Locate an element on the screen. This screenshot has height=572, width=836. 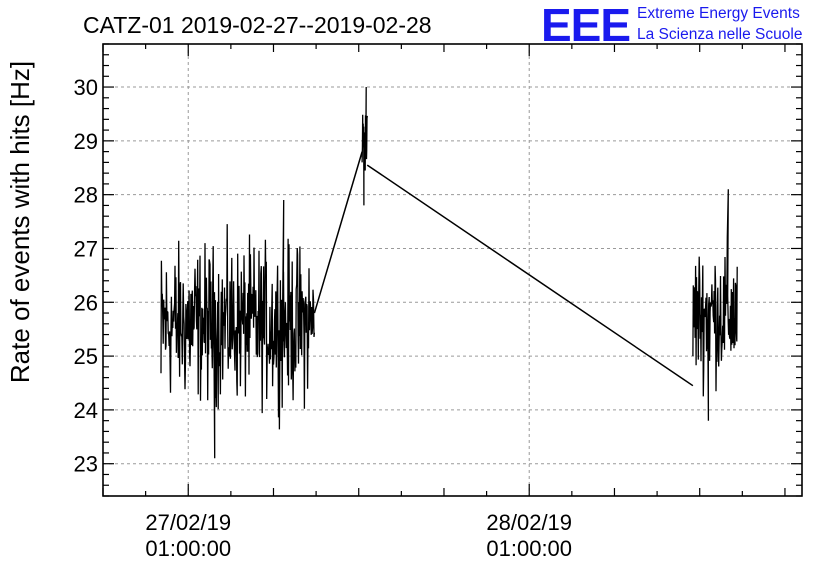
y-tick-labels: 23 24 25 26 27 28 29 30 is located at coordinates (86, 276).